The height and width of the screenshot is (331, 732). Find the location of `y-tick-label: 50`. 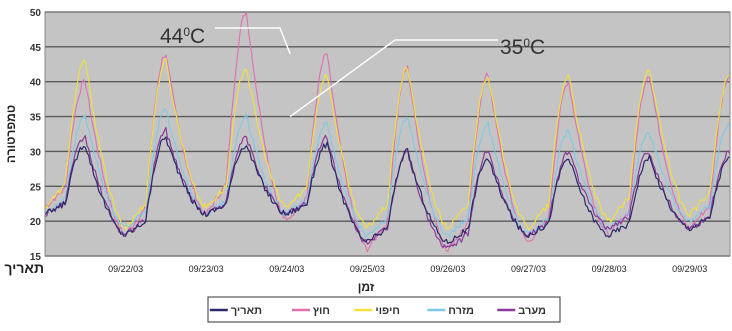

y-tick-label: 50 is located at coordinates (36, 13).